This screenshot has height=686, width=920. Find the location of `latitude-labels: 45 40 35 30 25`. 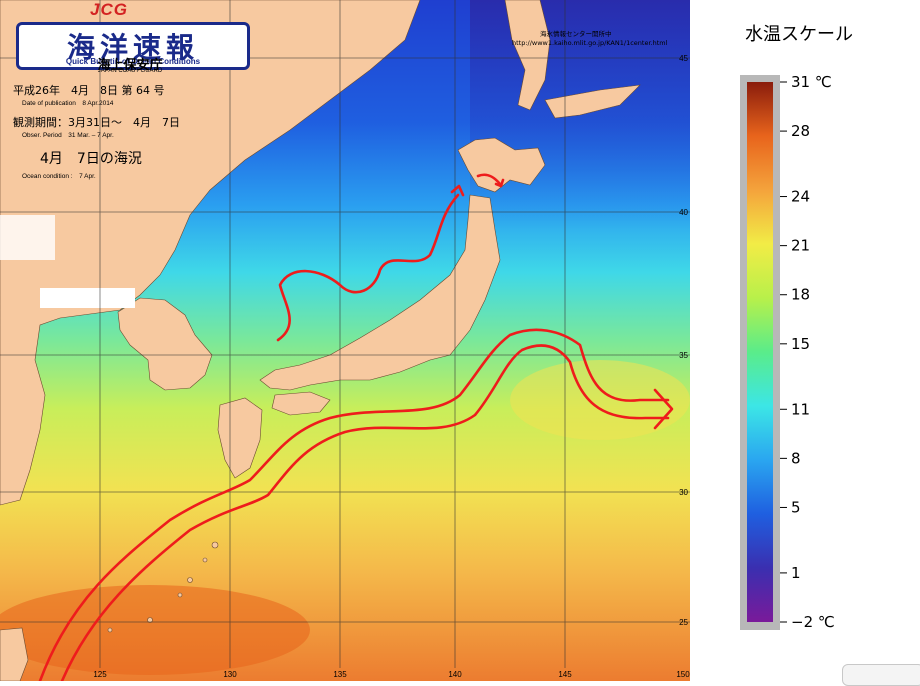

latitude-labels: 45 40 35 30 25 is located at coordinates (683, 340).